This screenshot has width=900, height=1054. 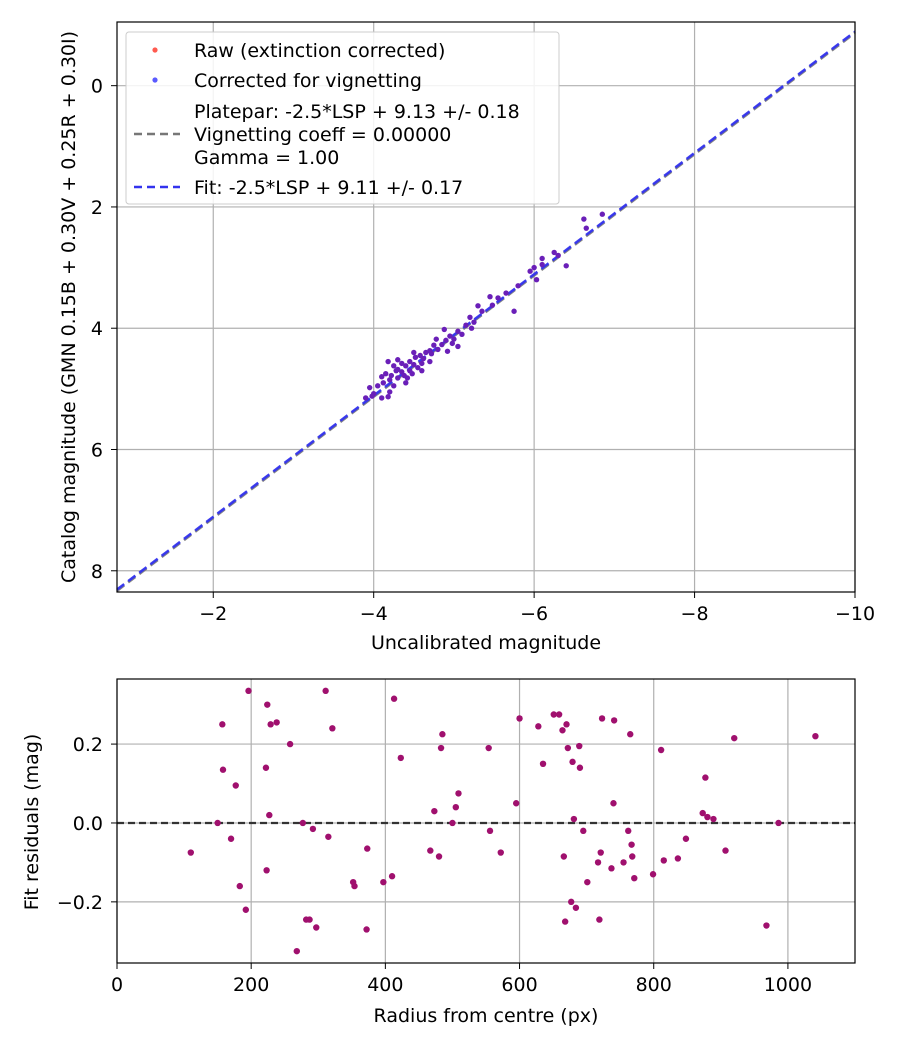 What do you see at coordinates (213, 614) in the screenshot?
I see `top-x-tick-label: −2` at bounding box center [213, 614].